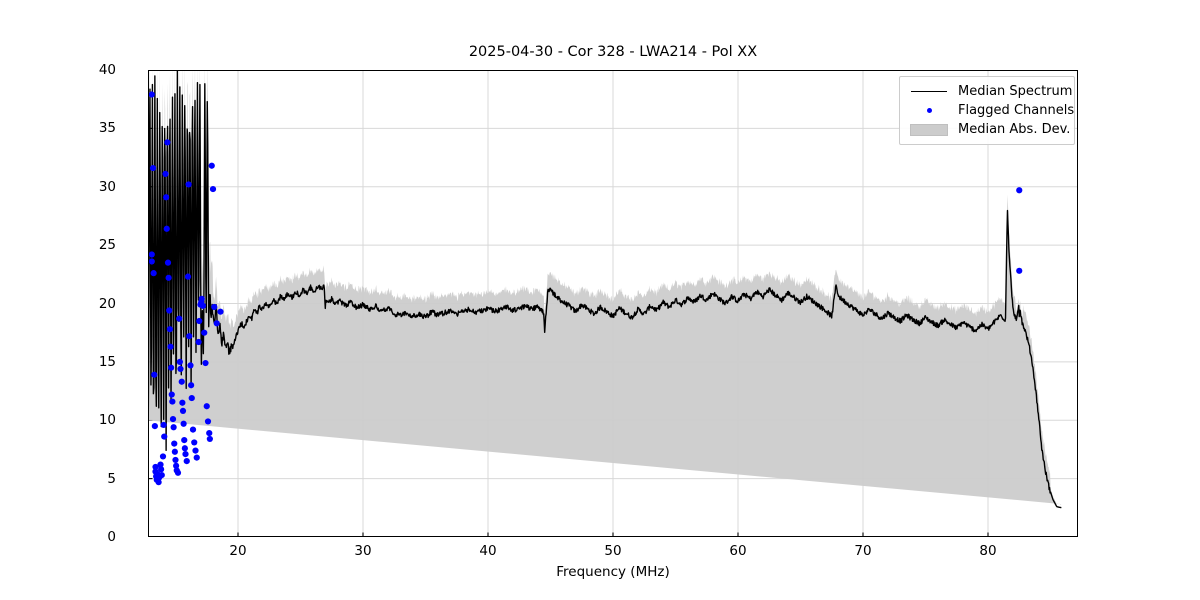 This screenshot has height=600, width=1200. Describe the element at coordinates (107, 245) in the screenshot. I see `y-tick-label: 25` at that location.